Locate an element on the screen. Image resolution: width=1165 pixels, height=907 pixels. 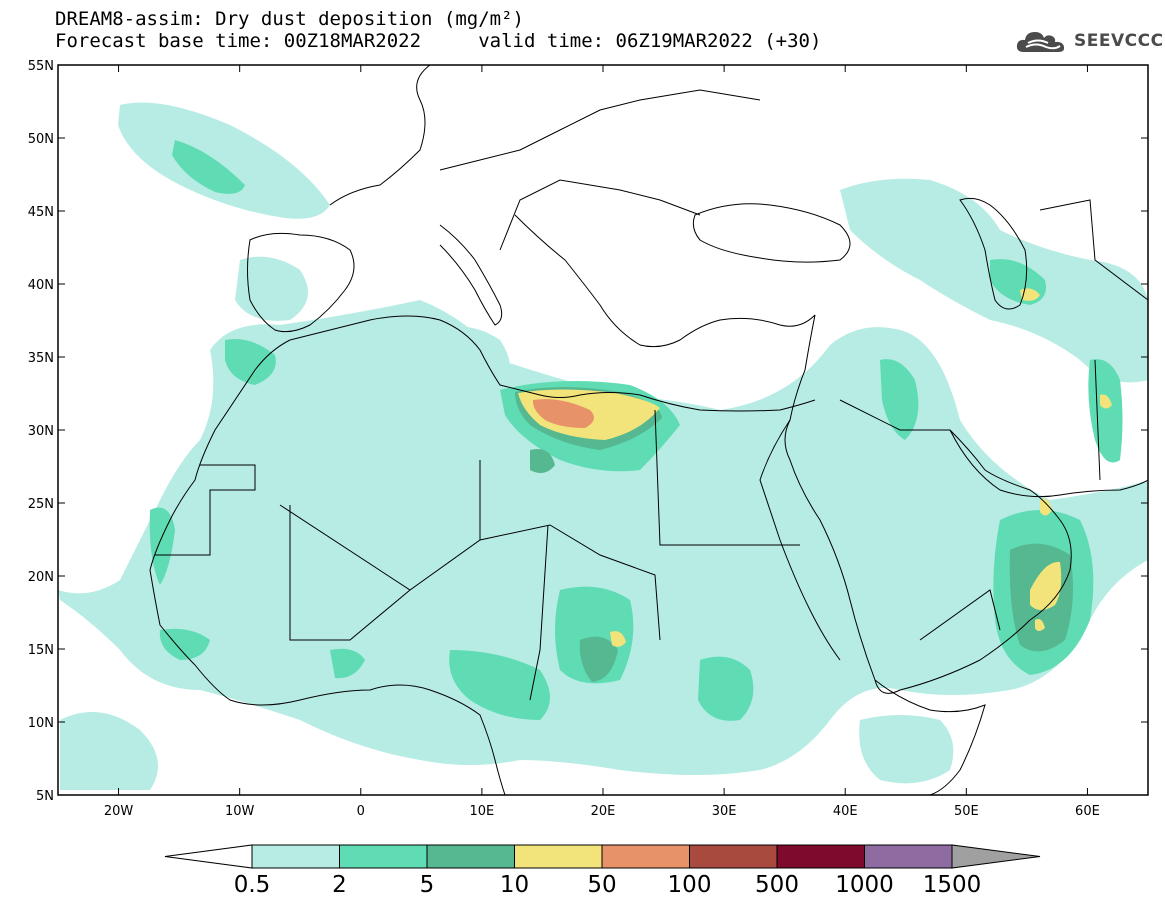
lon-tick-label: 20W is located at coordinates (119, 811).